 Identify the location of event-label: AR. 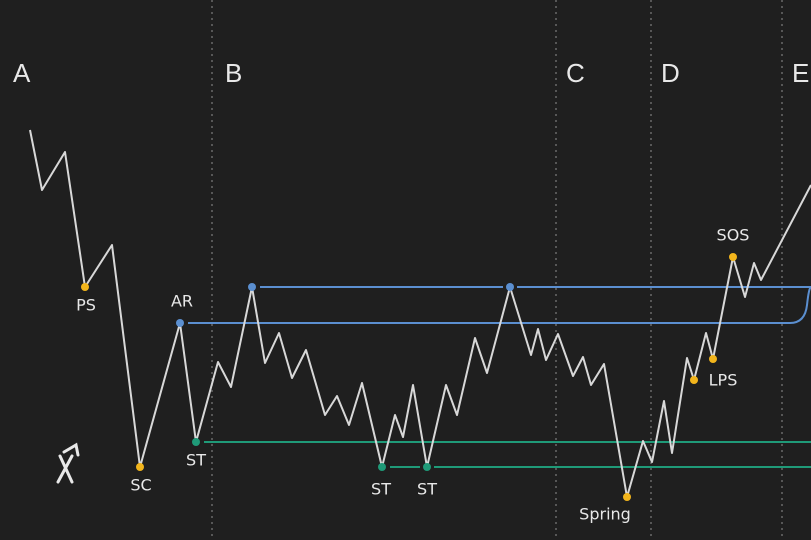
(182, 301).